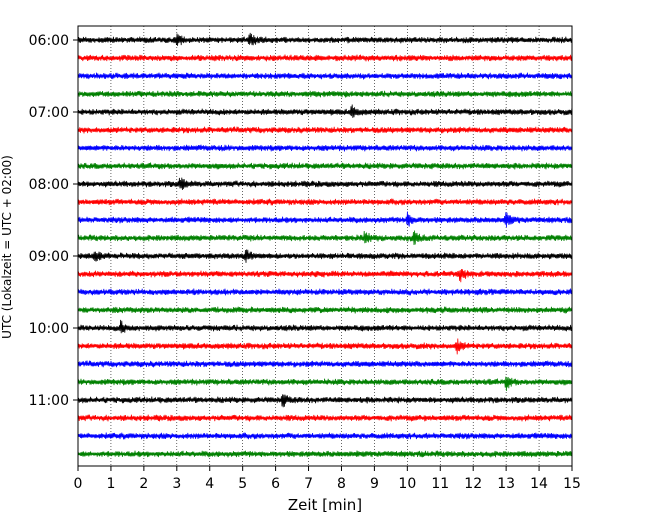 The height and width of the screenshot is (520, 650). I want to click on x-tick-label: 10, so click(407, 484).